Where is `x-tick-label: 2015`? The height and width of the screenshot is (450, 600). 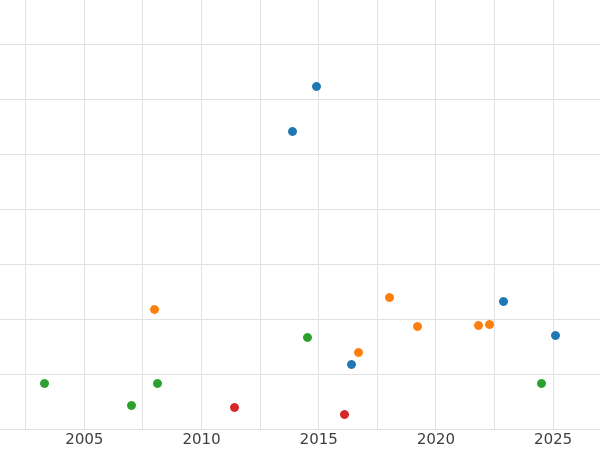 x-tick-label: 2015 is located at coordinates (318, 439).